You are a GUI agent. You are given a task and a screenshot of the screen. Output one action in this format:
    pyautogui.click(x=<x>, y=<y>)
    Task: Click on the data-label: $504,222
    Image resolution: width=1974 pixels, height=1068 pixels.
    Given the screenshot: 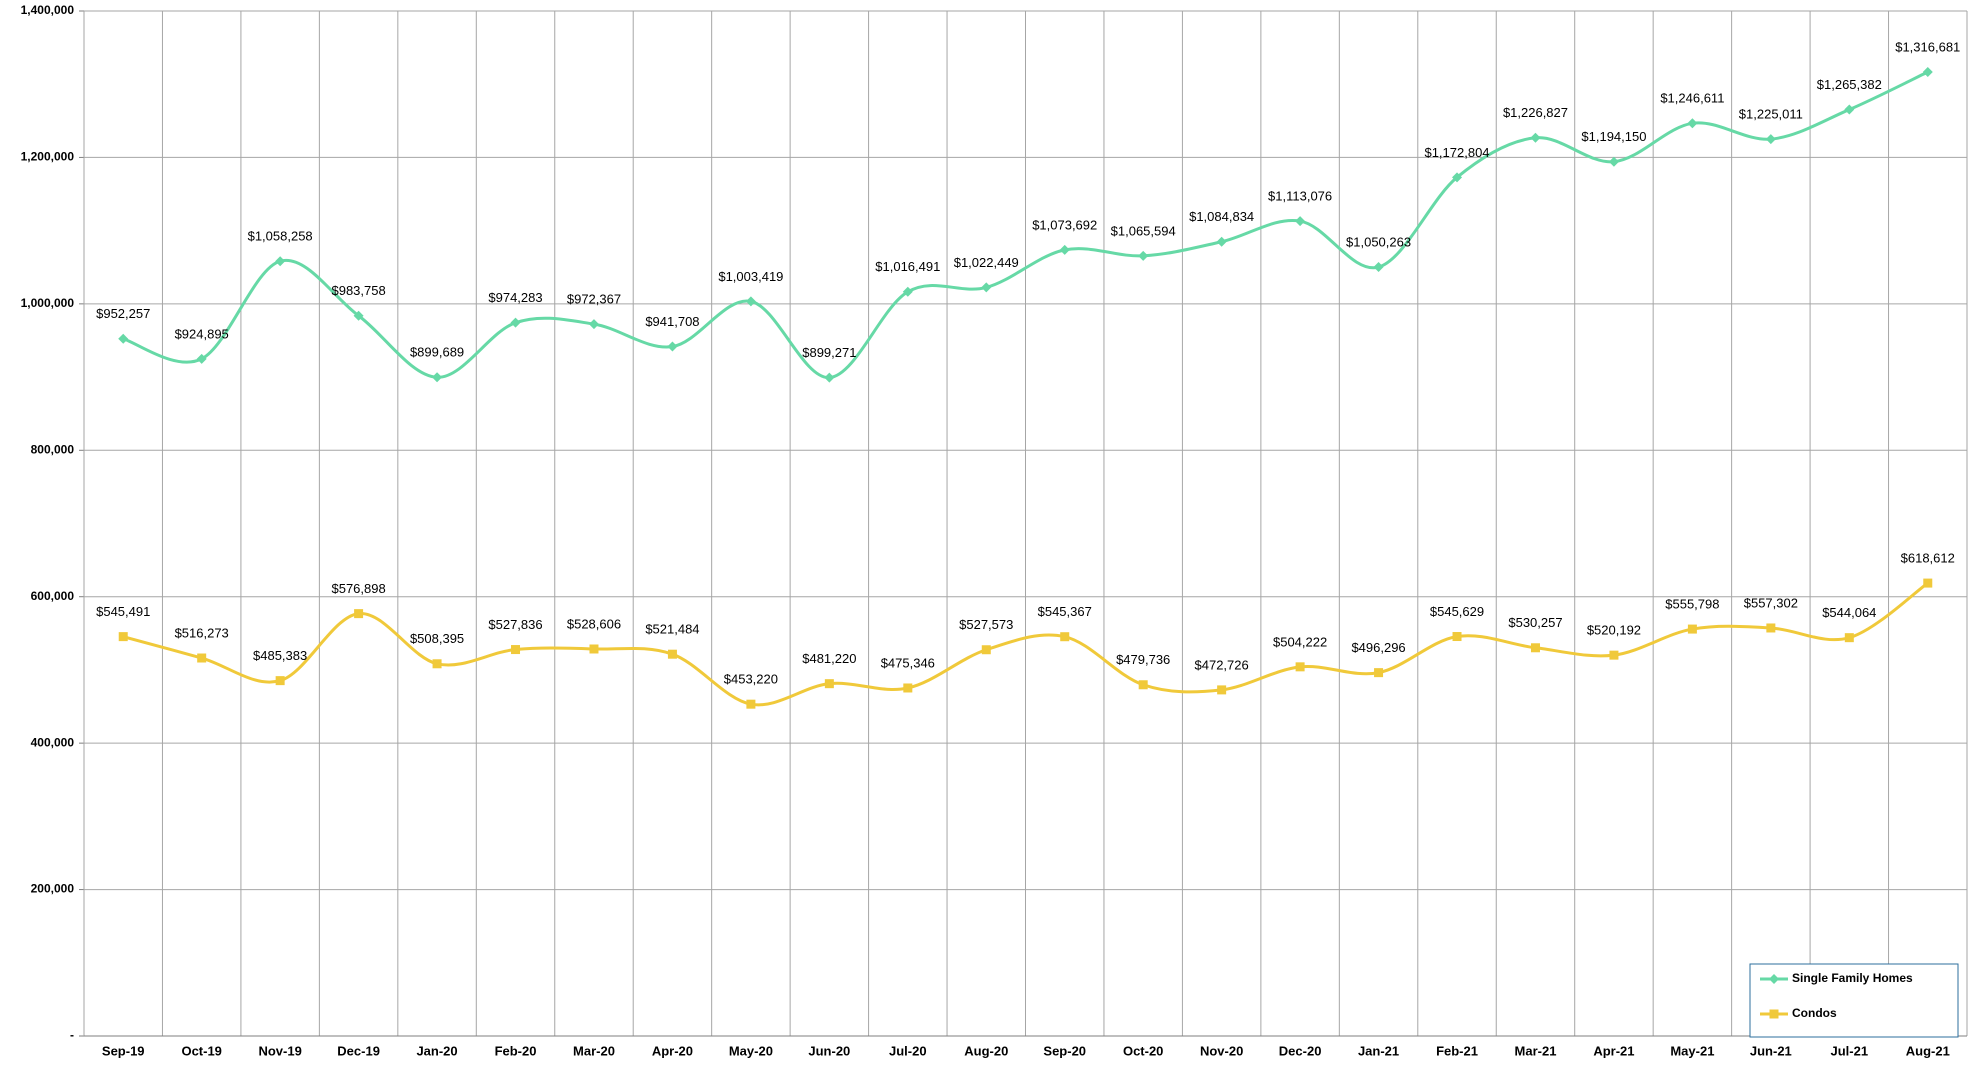 What is the action you would take?
    pyautogui.click(x=1300, y=641)
    